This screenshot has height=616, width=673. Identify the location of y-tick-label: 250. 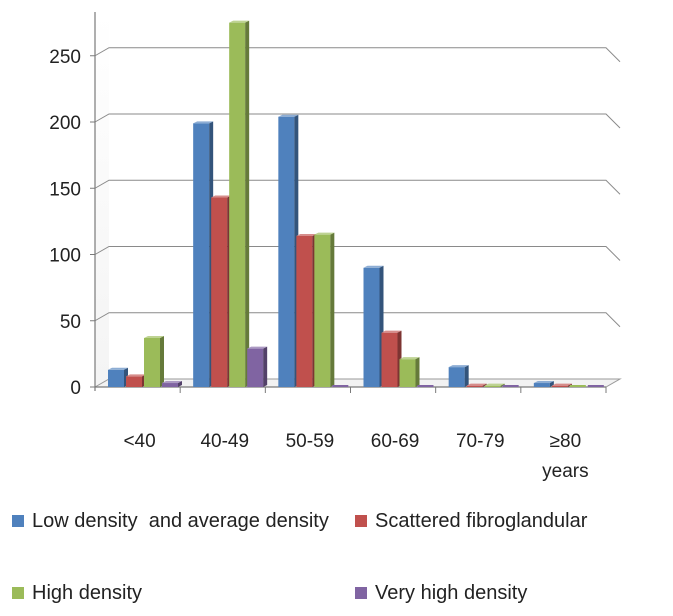
(65, 57).